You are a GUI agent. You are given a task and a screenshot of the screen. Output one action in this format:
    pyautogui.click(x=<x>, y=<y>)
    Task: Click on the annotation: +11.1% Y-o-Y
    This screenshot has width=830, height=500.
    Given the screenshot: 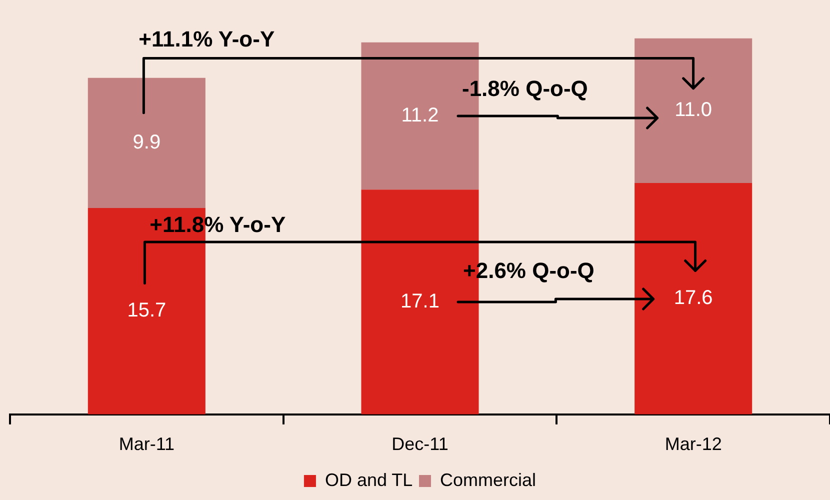 What is the action you would take?
    pyautogui.click(x=206, y=39)
    